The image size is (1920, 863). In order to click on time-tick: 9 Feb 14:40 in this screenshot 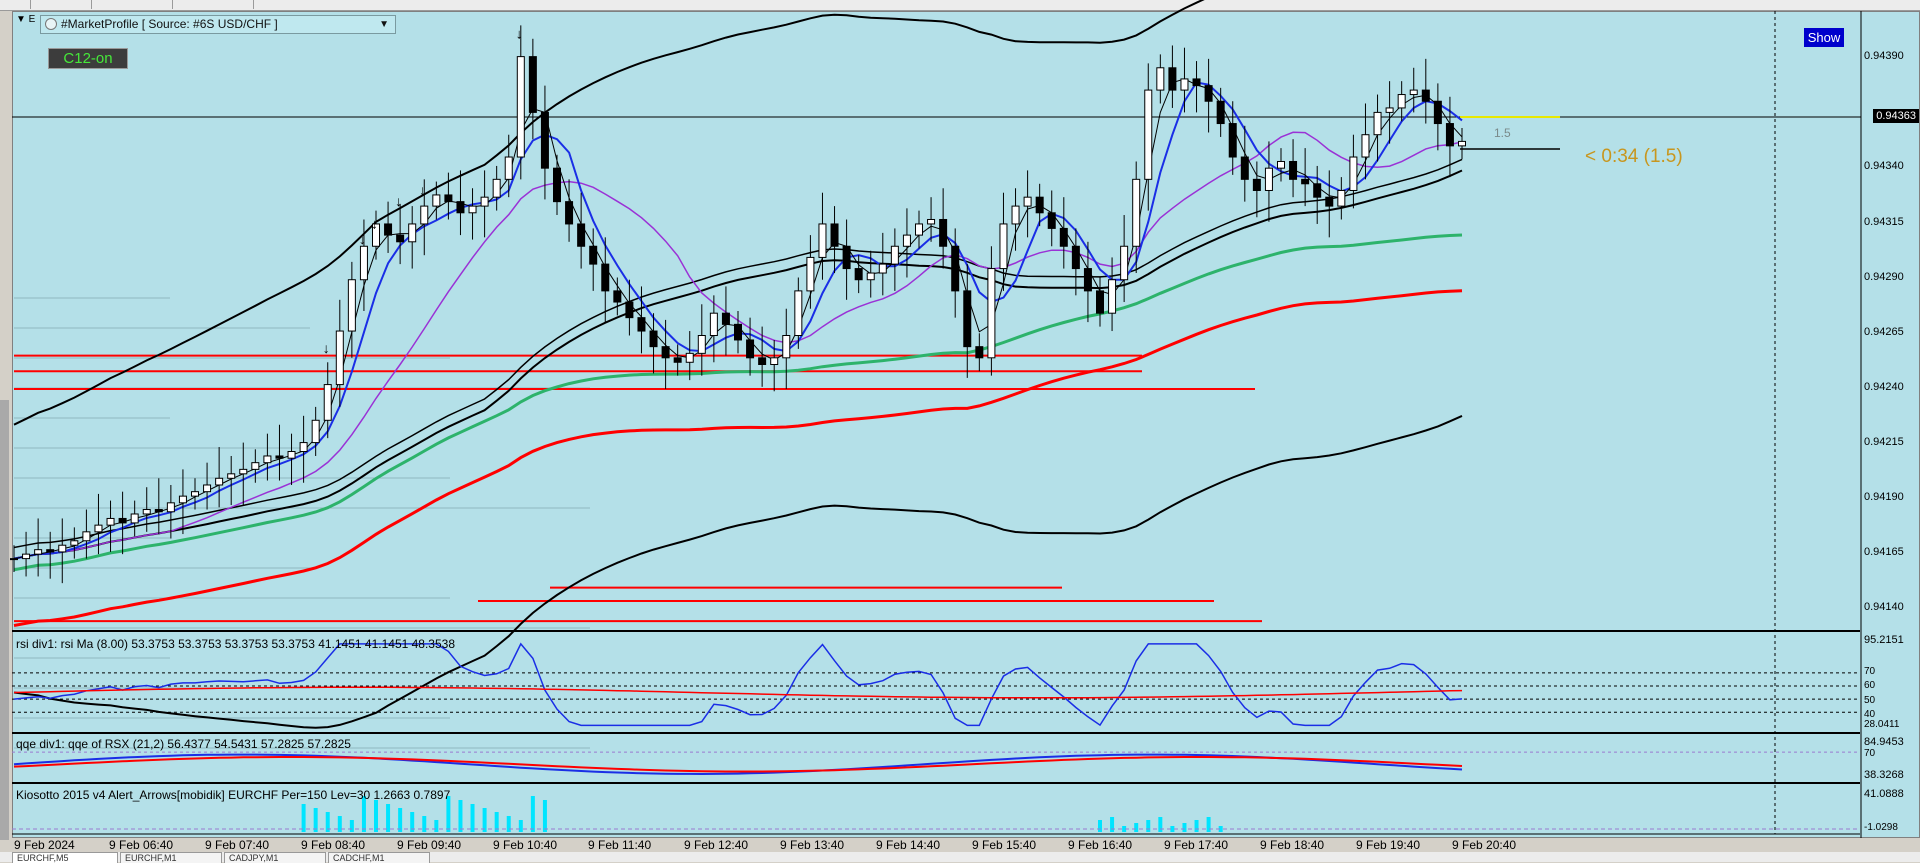, I will do `click(908, 845)`.